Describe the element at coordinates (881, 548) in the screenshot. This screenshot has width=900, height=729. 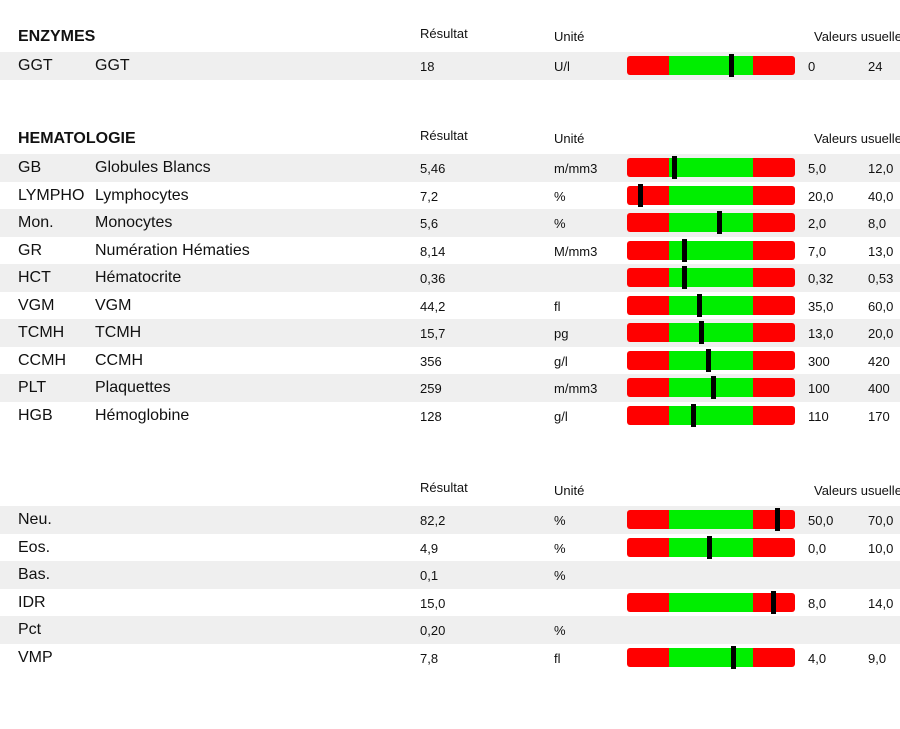
I see `reference-max: 10,0` at that location.